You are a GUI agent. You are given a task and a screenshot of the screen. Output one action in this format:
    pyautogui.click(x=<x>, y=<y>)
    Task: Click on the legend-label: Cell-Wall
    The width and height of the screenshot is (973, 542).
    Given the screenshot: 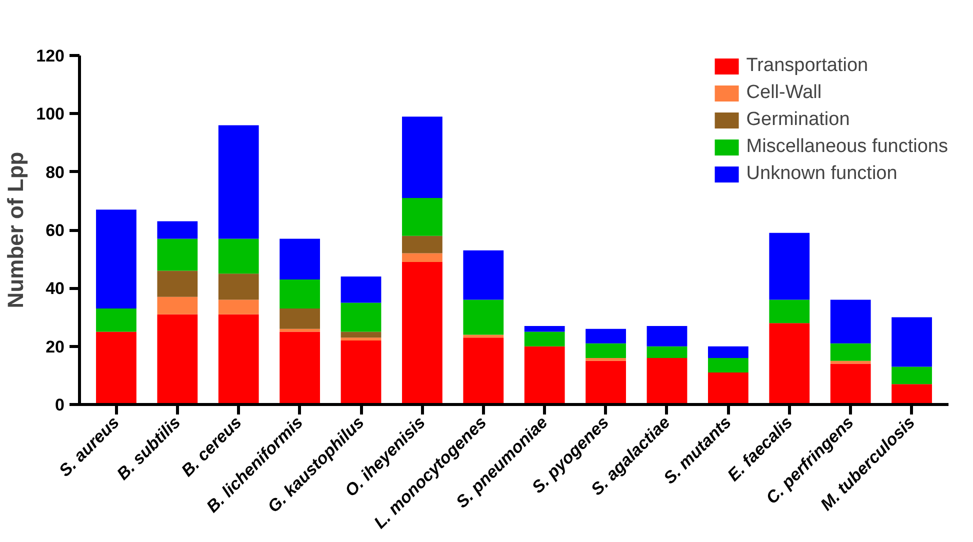 What is the action you would take?
    pyautogui.click(x=784, y=93)
    